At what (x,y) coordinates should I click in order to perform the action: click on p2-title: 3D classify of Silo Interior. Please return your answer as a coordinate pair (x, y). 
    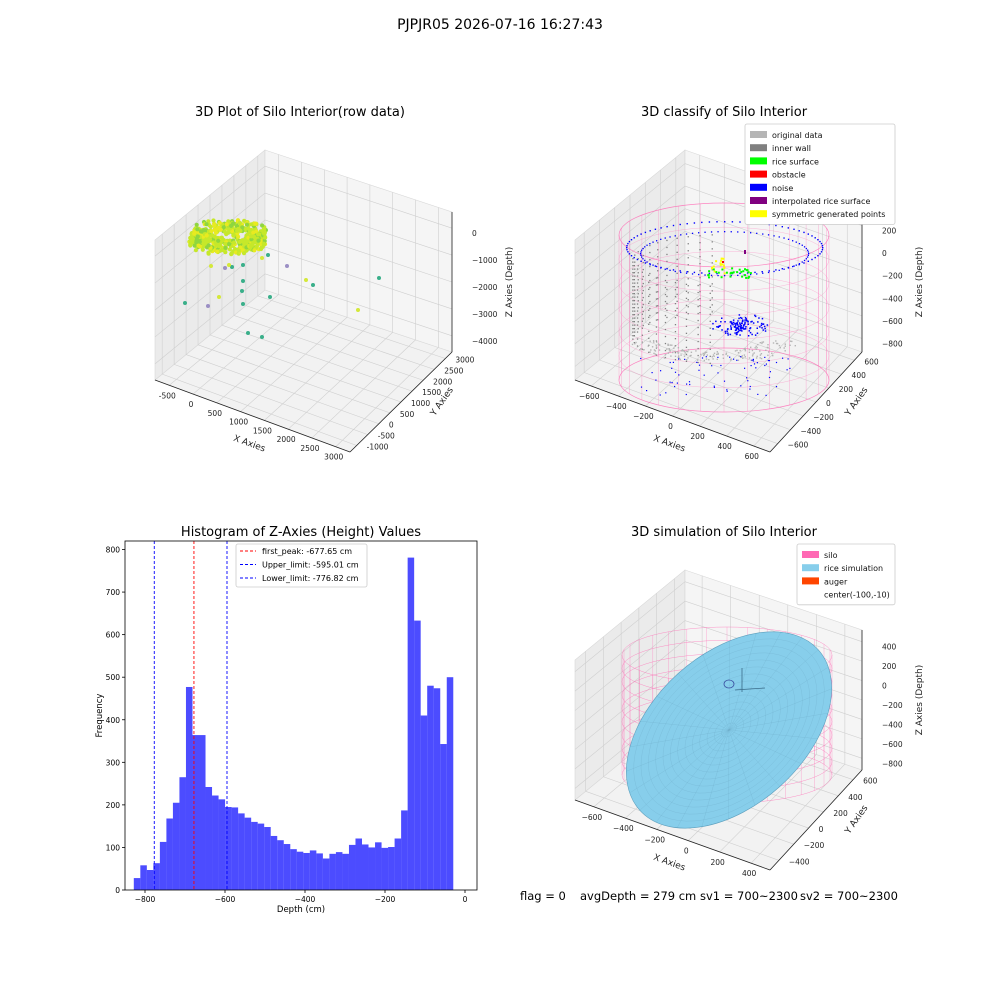
    Looking at the image, I should click on (724, 112).